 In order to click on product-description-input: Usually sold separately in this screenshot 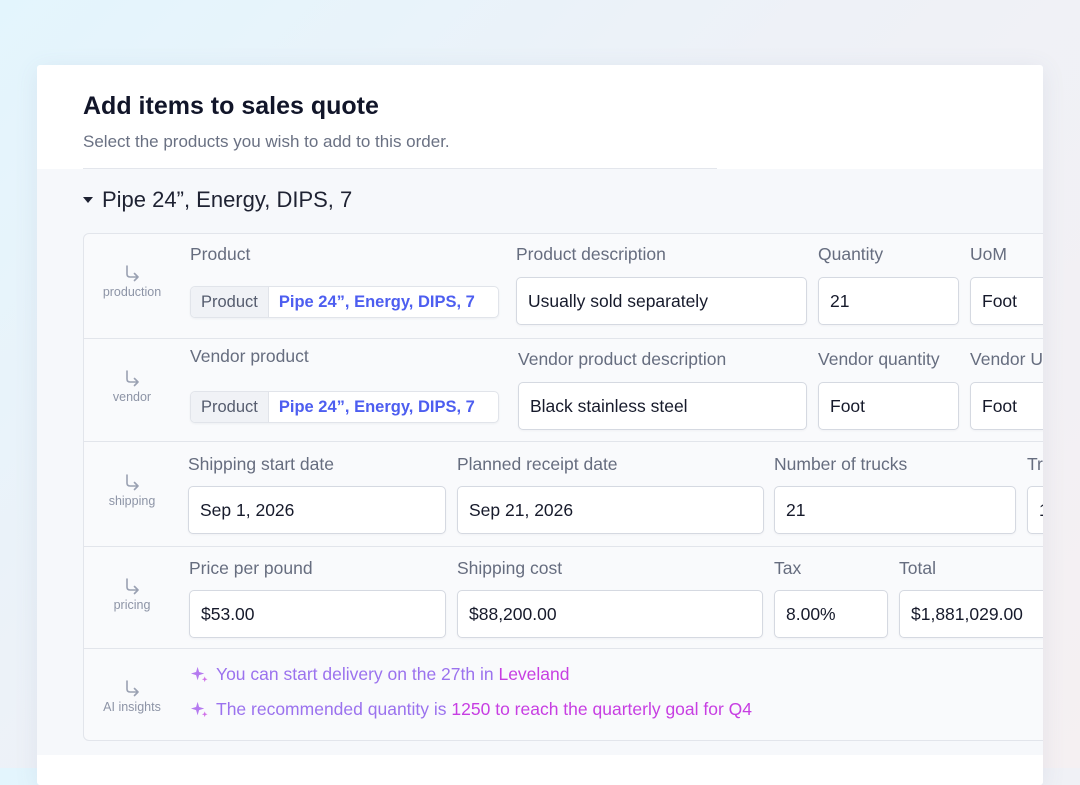, I will do `click(661, 301)`.